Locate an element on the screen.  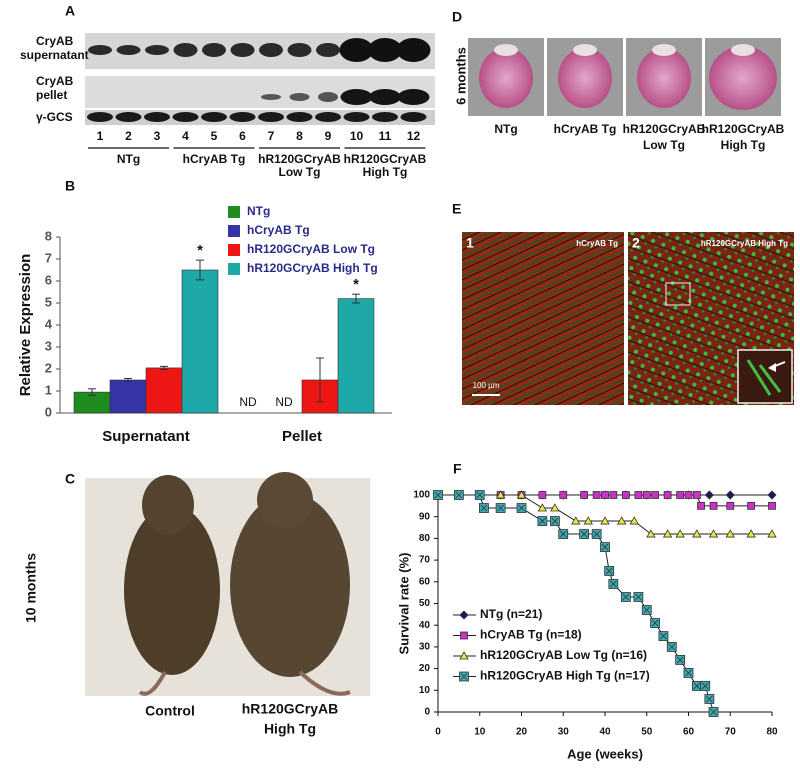
image-number: 1 is located at coordinates (470, 243).